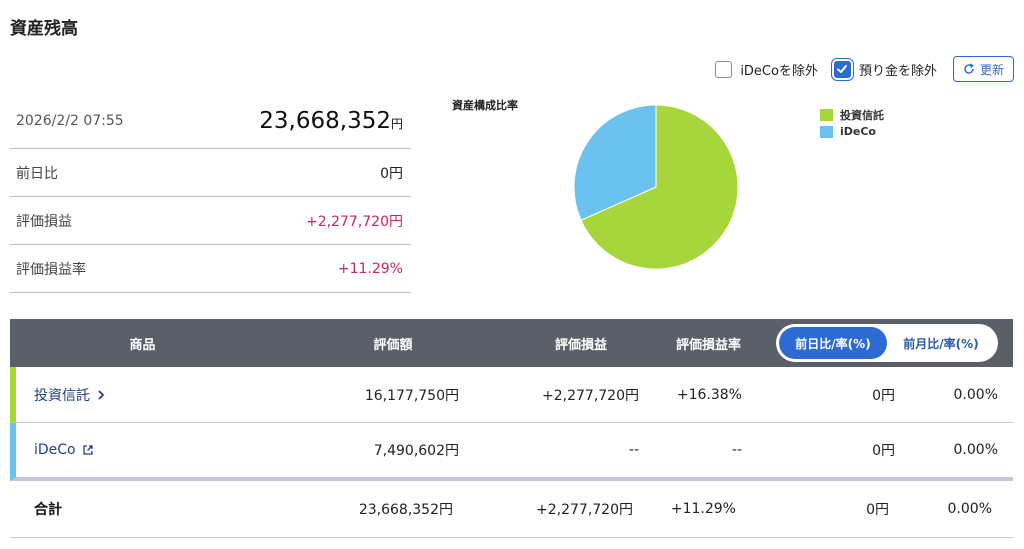  What do you see at coordinates (70, 120) in the screenshot?
I see `as-of-datetime: 2026/2/2 07:55` at bounding box center [70, 120].